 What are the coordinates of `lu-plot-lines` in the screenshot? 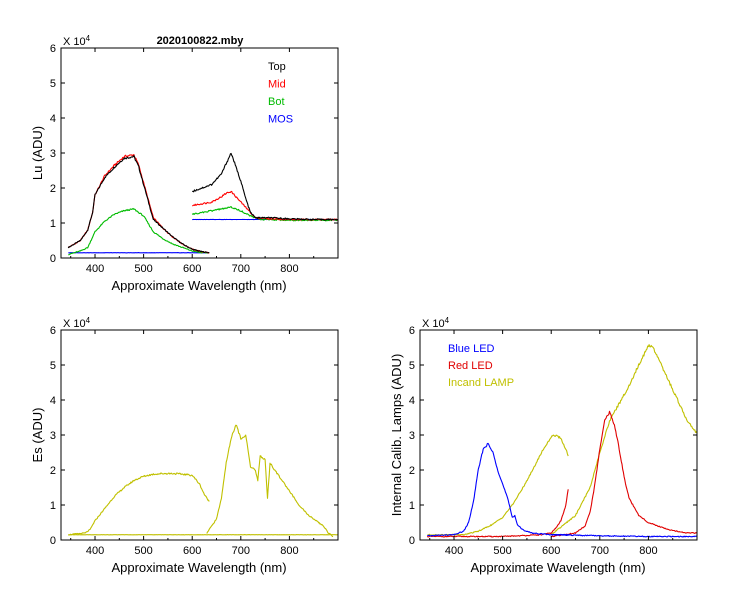 It's located at (203, 204).